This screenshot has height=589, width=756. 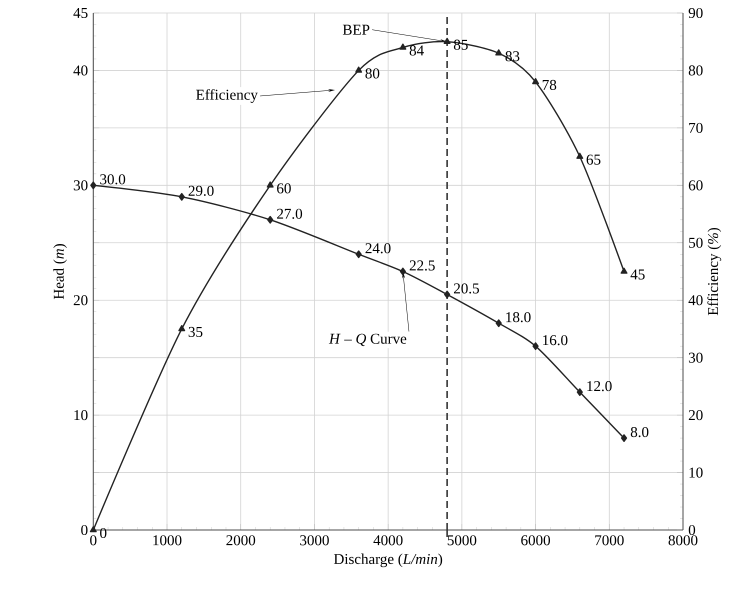 What do you see at coordinates (535, 540) in the screenshot?
I see `x-tick-label: 6000` at bounding box center [535, 540].